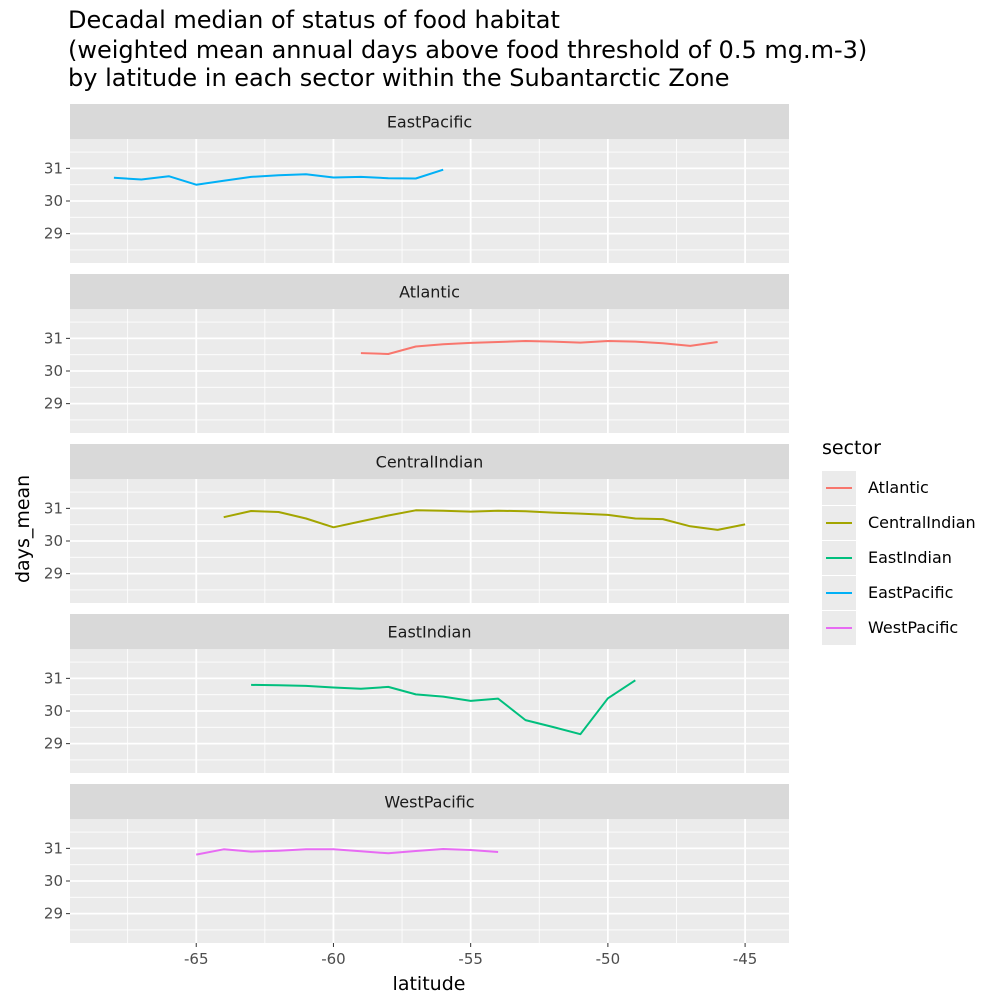 This screenshot has width=1008, height=1008. I want to click on facet-strip-label: EastPacific, so click(429, 122).